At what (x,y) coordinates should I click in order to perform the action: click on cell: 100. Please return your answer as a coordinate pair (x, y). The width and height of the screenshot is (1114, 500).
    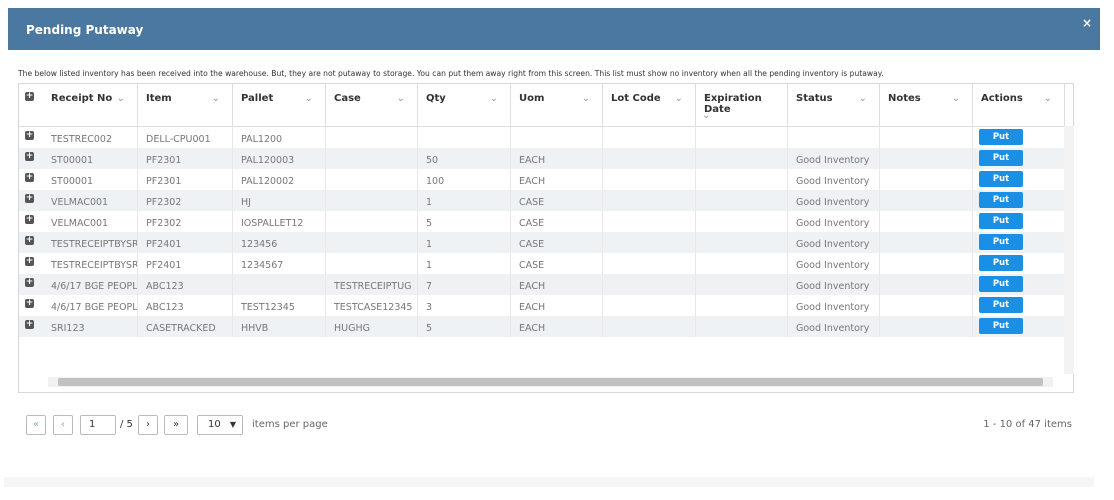
    Looking at the image, I should click on (464, 179).